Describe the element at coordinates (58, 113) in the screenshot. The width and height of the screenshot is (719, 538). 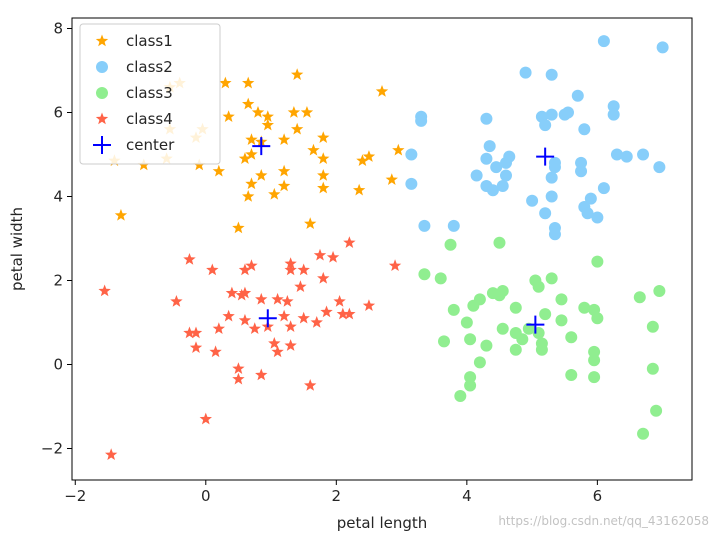
I see `y-tick-label-6: 6` at that location.